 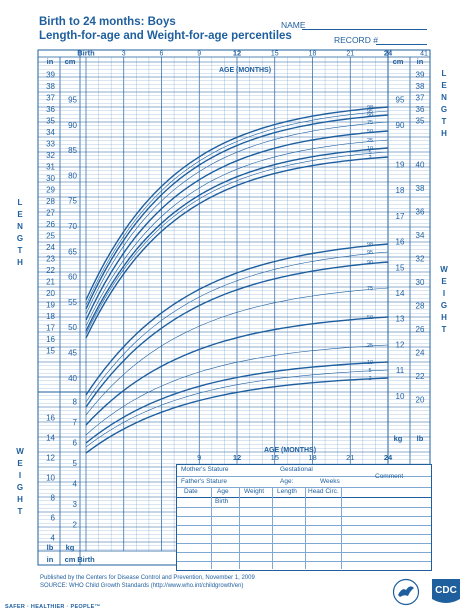 What do you see at coordinates (20, 463) in the screenshot?
I see `side-title-weight-left: E` at bounding box center [20, 463].